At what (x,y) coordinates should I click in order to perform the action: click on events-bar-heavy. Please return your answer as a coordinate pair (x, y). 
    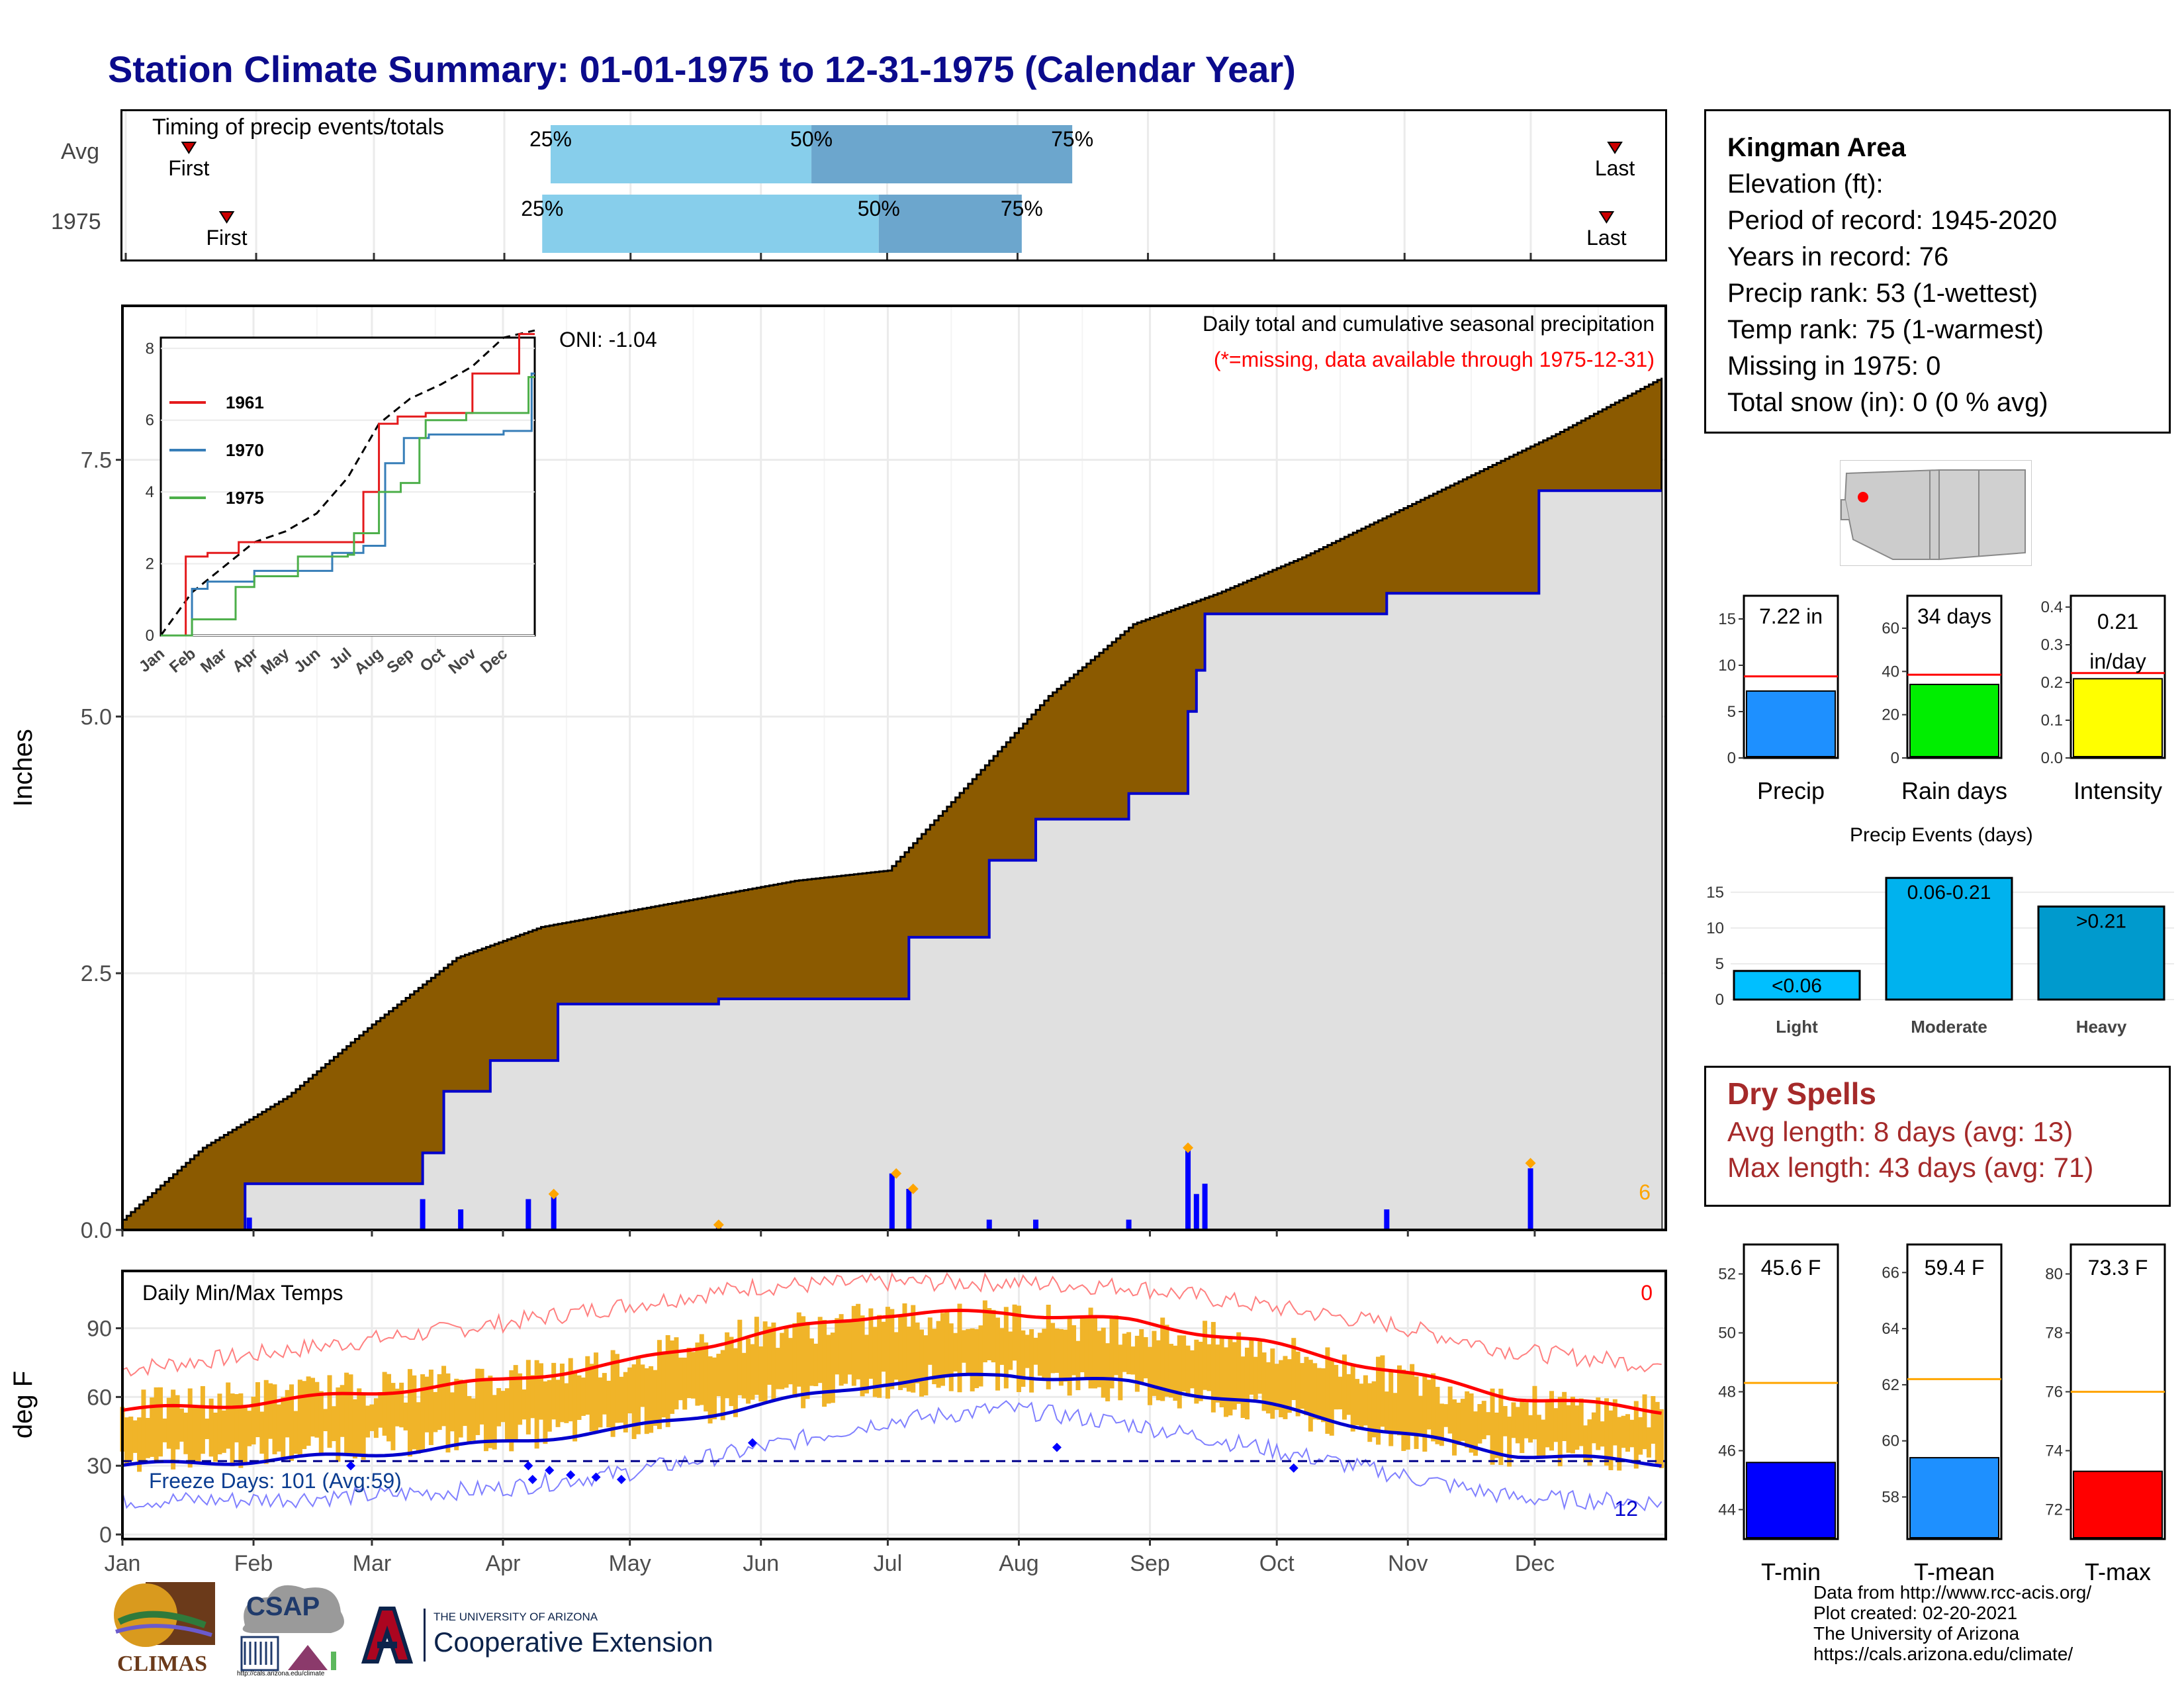
    Looking at the image, I should click on (2101, 953).